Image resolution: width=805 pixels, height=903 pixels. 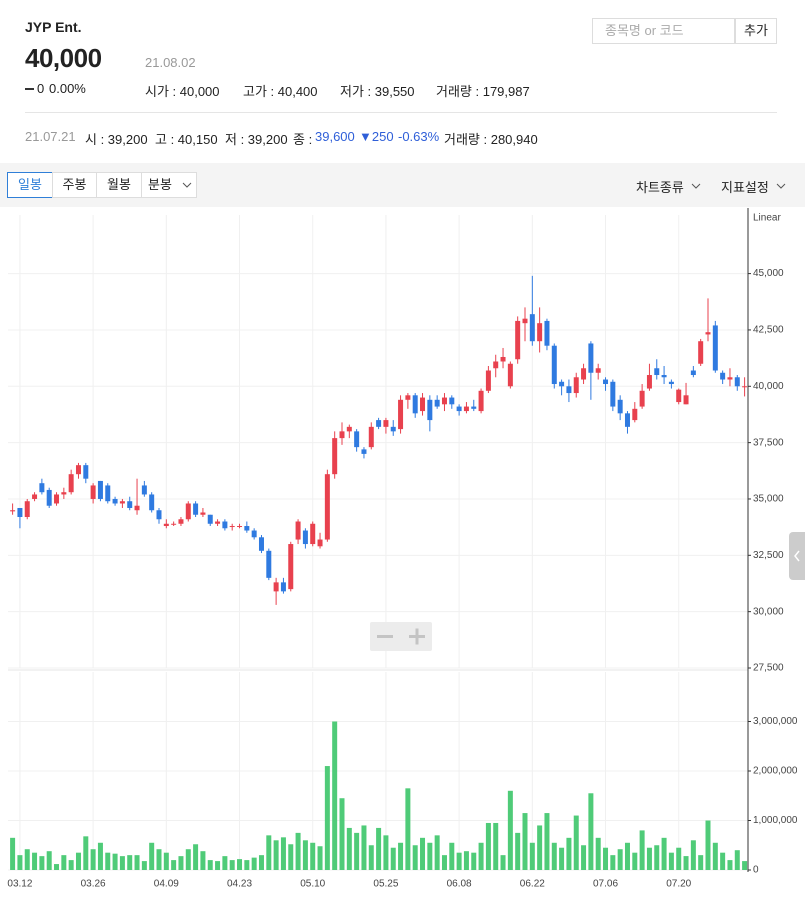 I want to click on tab-daily: 일봉, so click(x=30, y=185).